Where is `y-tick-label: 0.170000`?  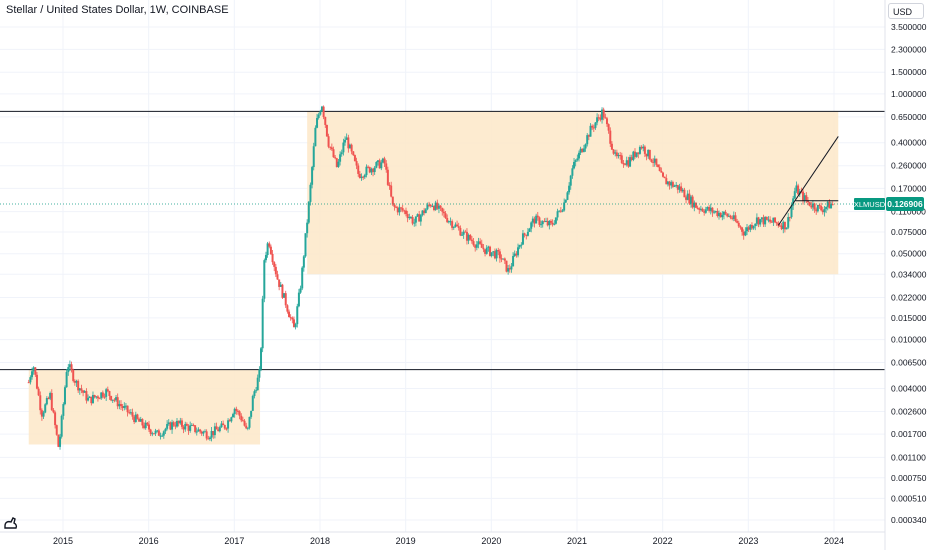 y-tick-label: 0.170000 is located at coordinates (909, 188).